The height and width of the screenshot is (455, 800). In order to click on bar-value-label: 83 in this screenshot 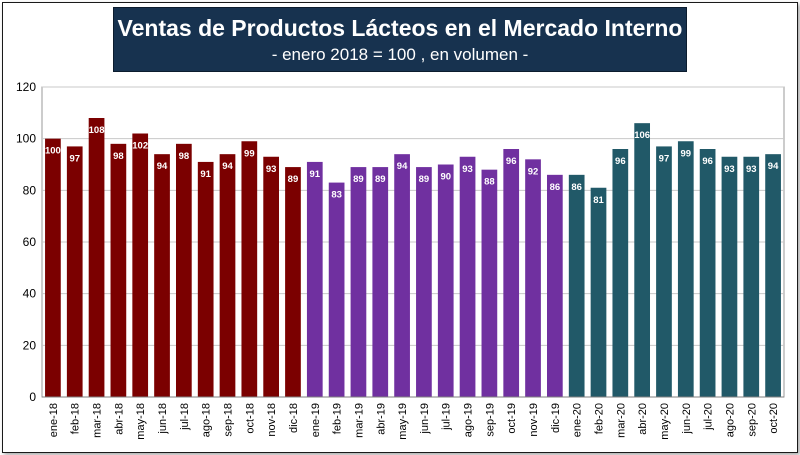, I will do `click(336, 195)`.